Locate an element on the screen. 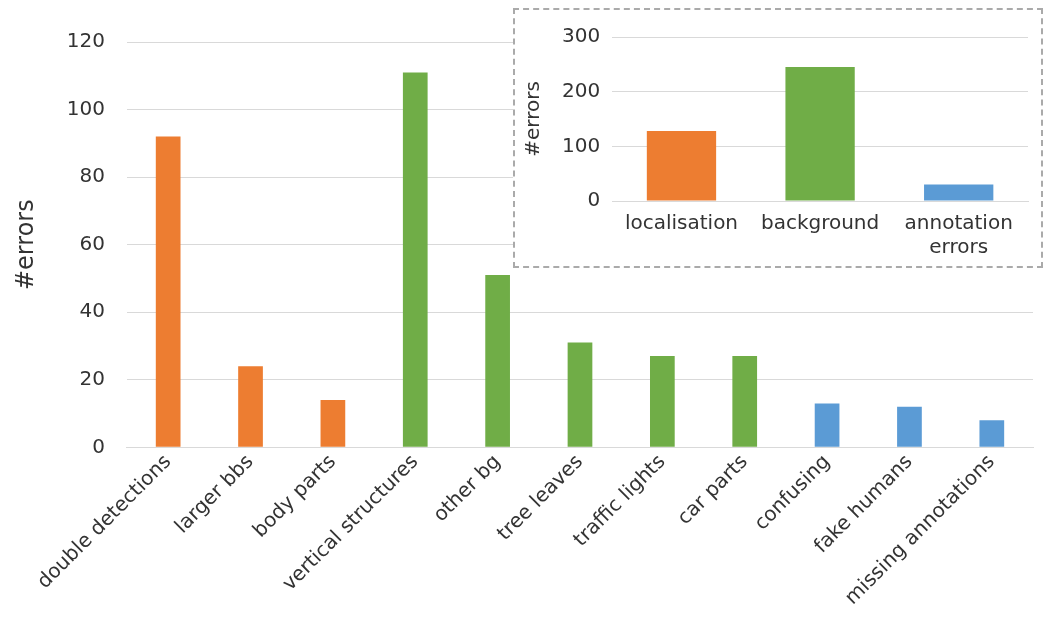 The height and width of the screenshot is (621, 1051). x-tick-label: localisation is located at coordinates (681, 222).